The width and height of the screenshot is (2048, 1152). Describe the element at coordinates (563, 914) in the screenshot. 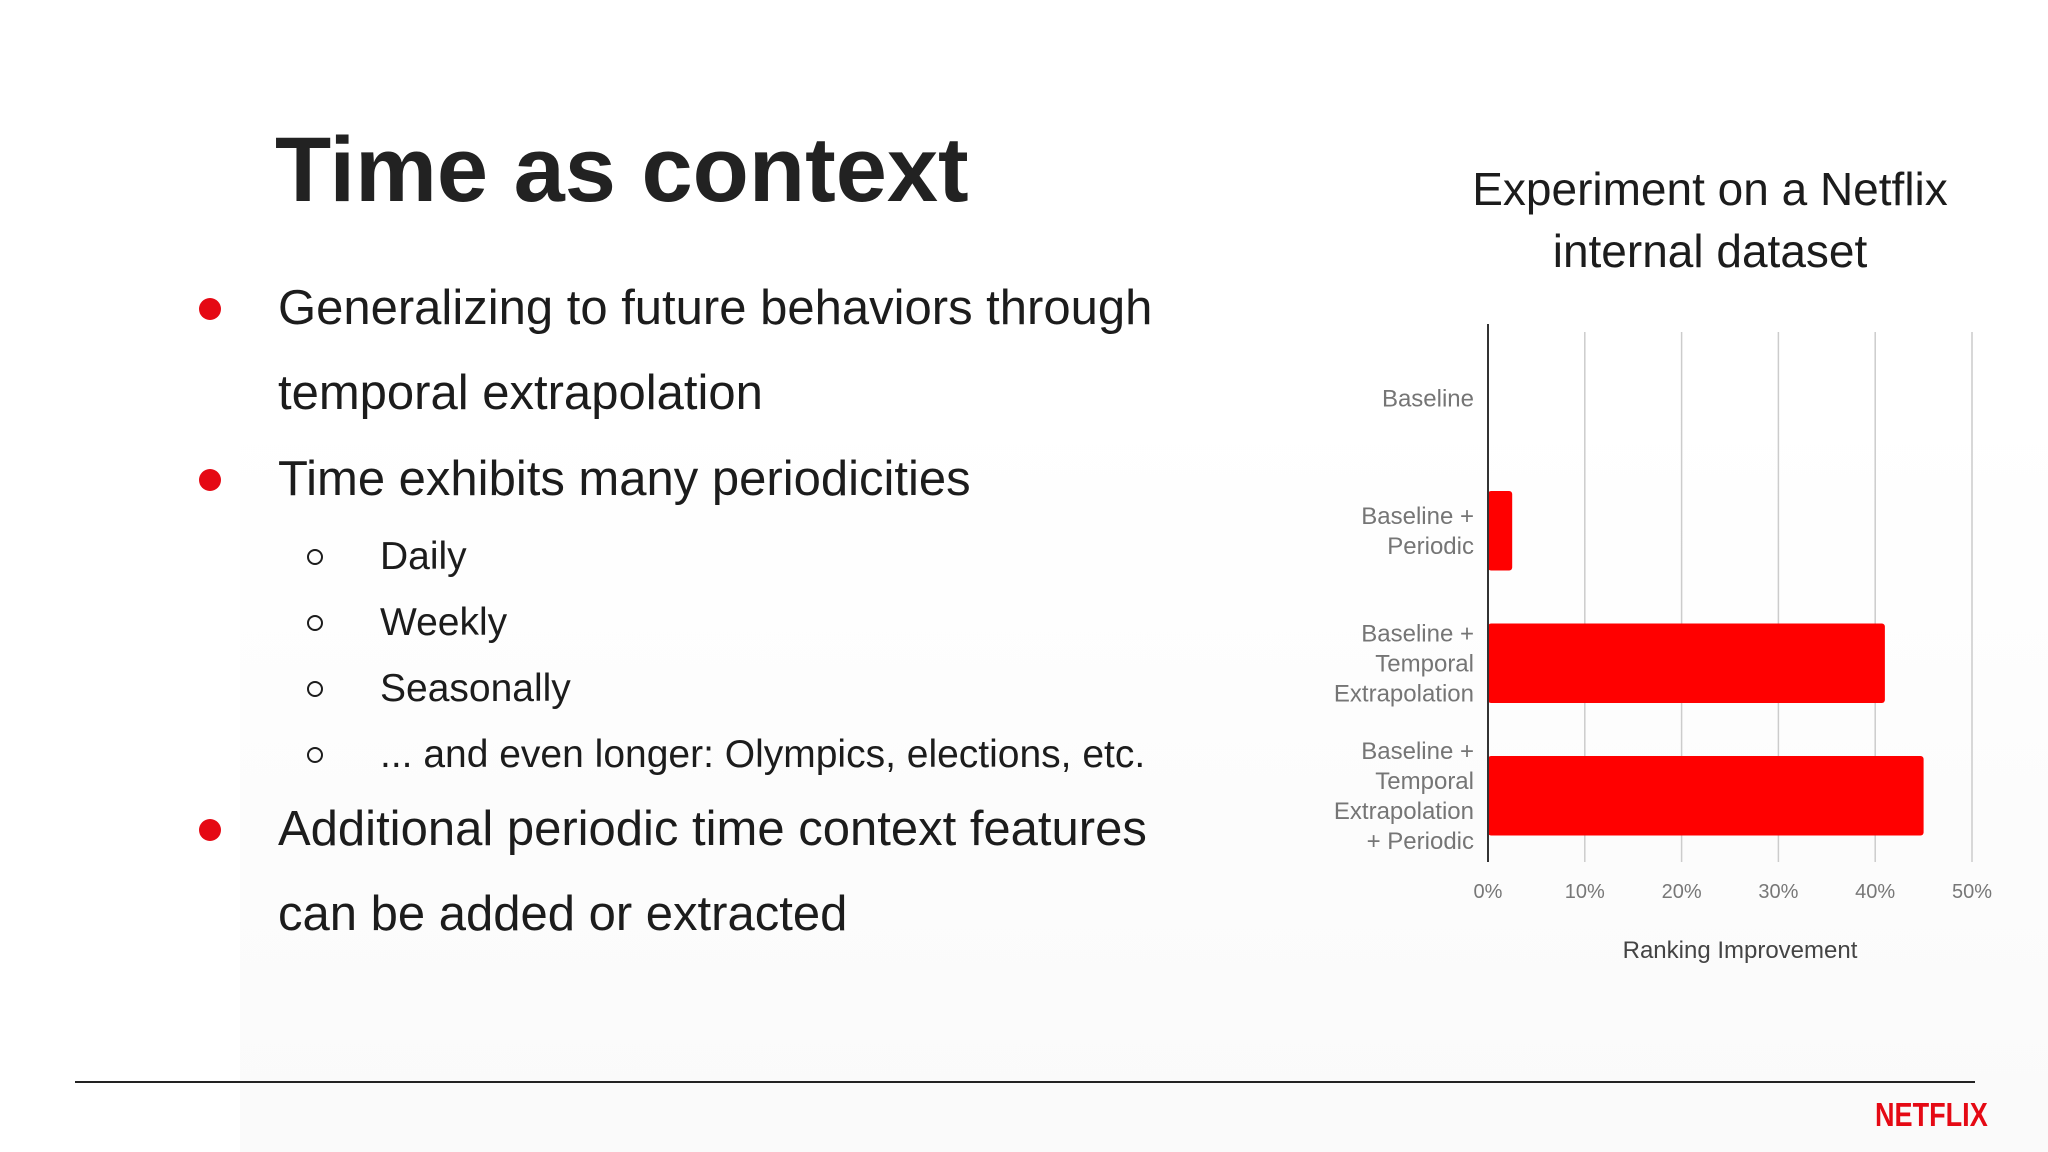

I see `bullet-text: can be added or extracted` at that location.